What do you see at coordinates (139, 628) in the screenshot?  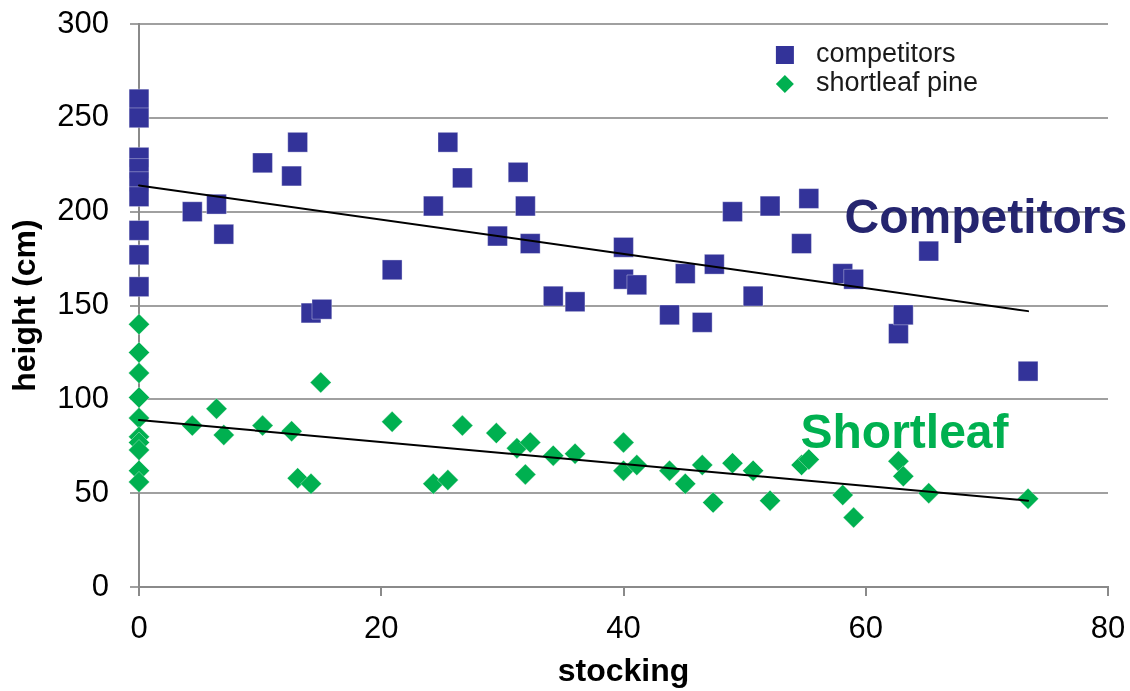 I see `x-tick-label: 0` at bounding box center [139, 628].